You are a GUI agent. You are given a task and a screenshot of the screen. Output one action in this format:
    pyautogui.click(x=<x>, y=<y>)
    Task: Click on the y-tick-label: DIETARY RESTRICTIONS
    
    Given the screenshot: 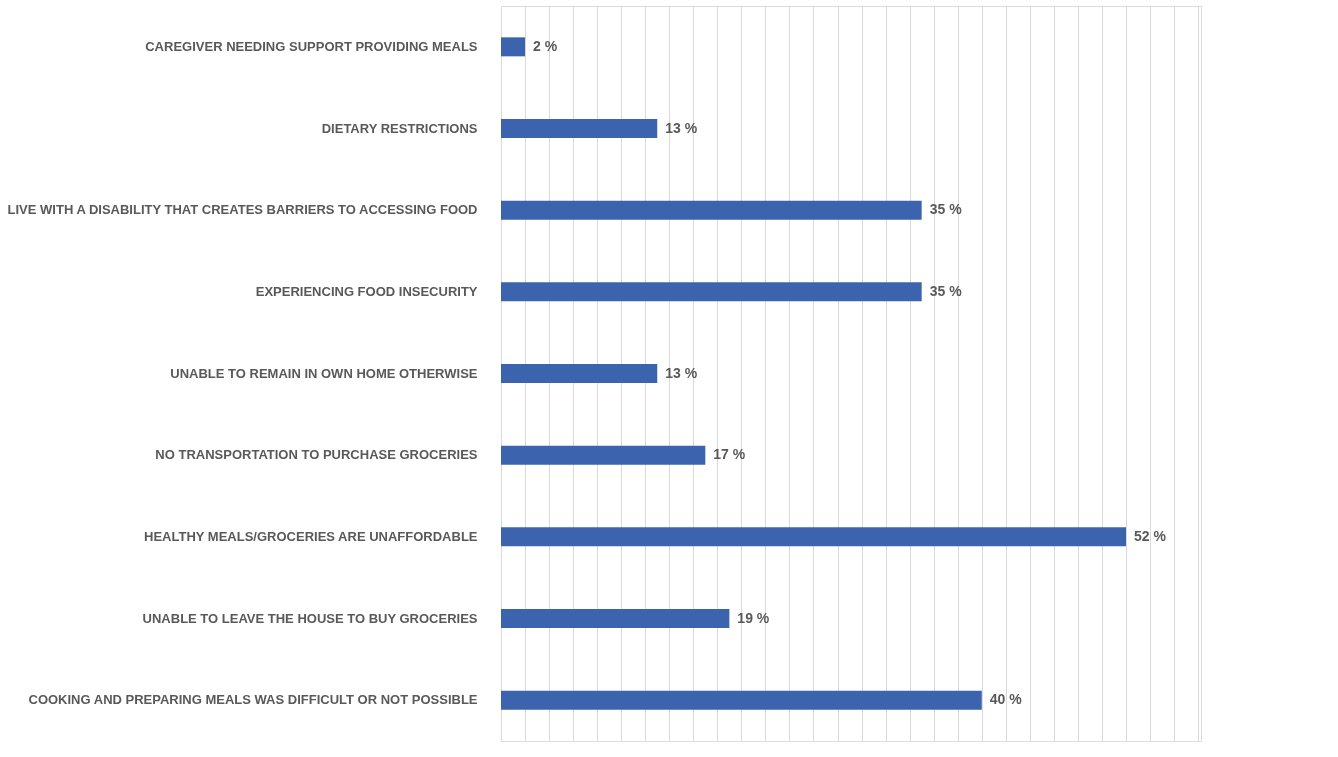 What is the action you would take?
    pyautogui.click(x=399, y=128)
    